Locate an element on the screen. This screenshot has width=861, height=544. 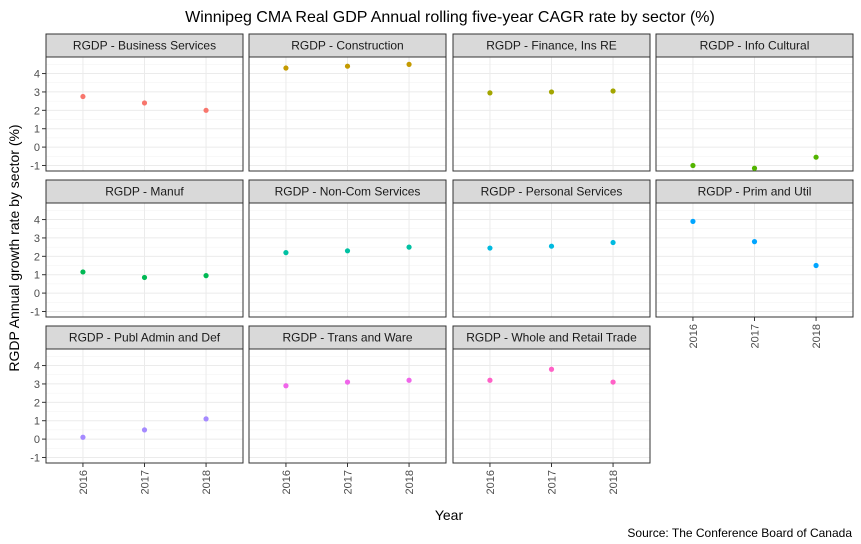
facet-panel: RGDP - Personal Services is located at coordinates (551, 248).